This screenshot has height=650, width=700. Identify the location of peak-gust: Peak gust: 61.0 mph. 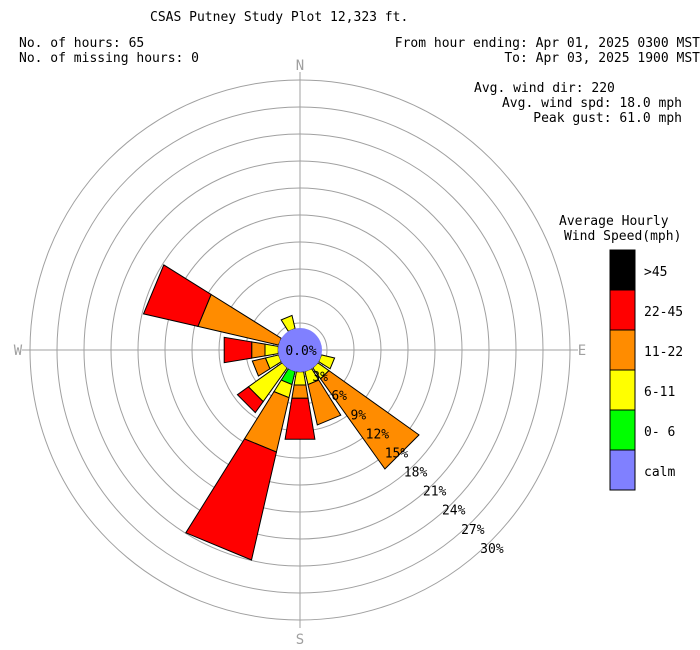
(607, 118).